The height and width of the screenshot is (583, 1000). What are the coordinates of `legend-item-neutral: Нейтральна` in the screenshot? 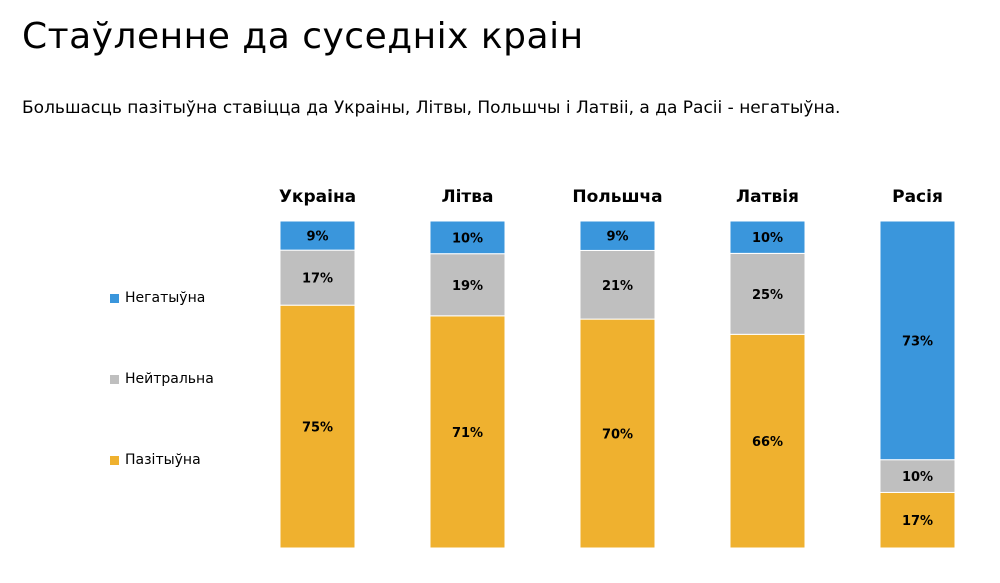 It's located at (162, 379).